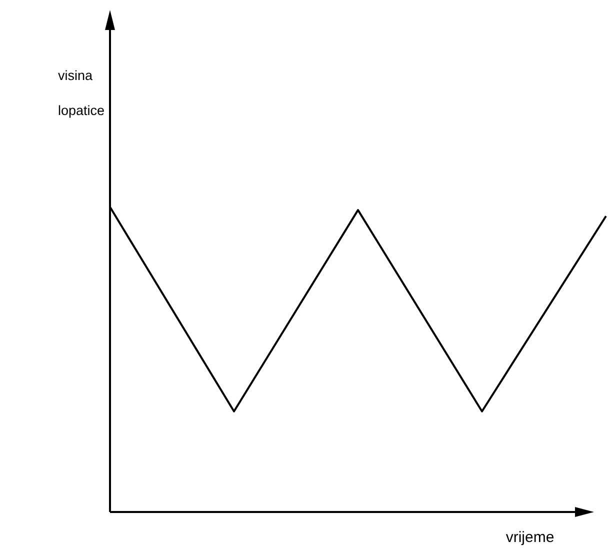 The width and height of the screenshot is (608, 549). Describe the element at coordinates (81, 93) in the screenshot. I see `text: visina lopatice` at that location.